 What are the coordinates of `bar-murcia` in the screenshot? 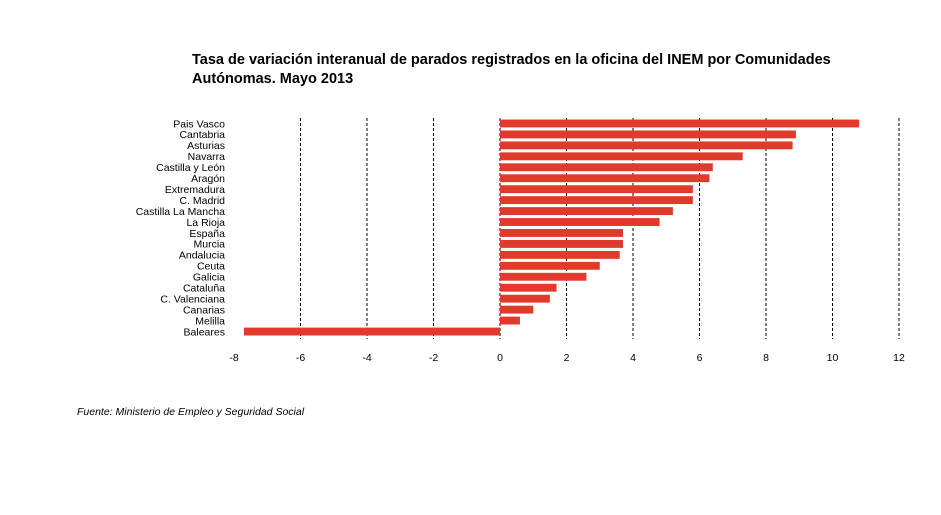 It's located at (562, 243).